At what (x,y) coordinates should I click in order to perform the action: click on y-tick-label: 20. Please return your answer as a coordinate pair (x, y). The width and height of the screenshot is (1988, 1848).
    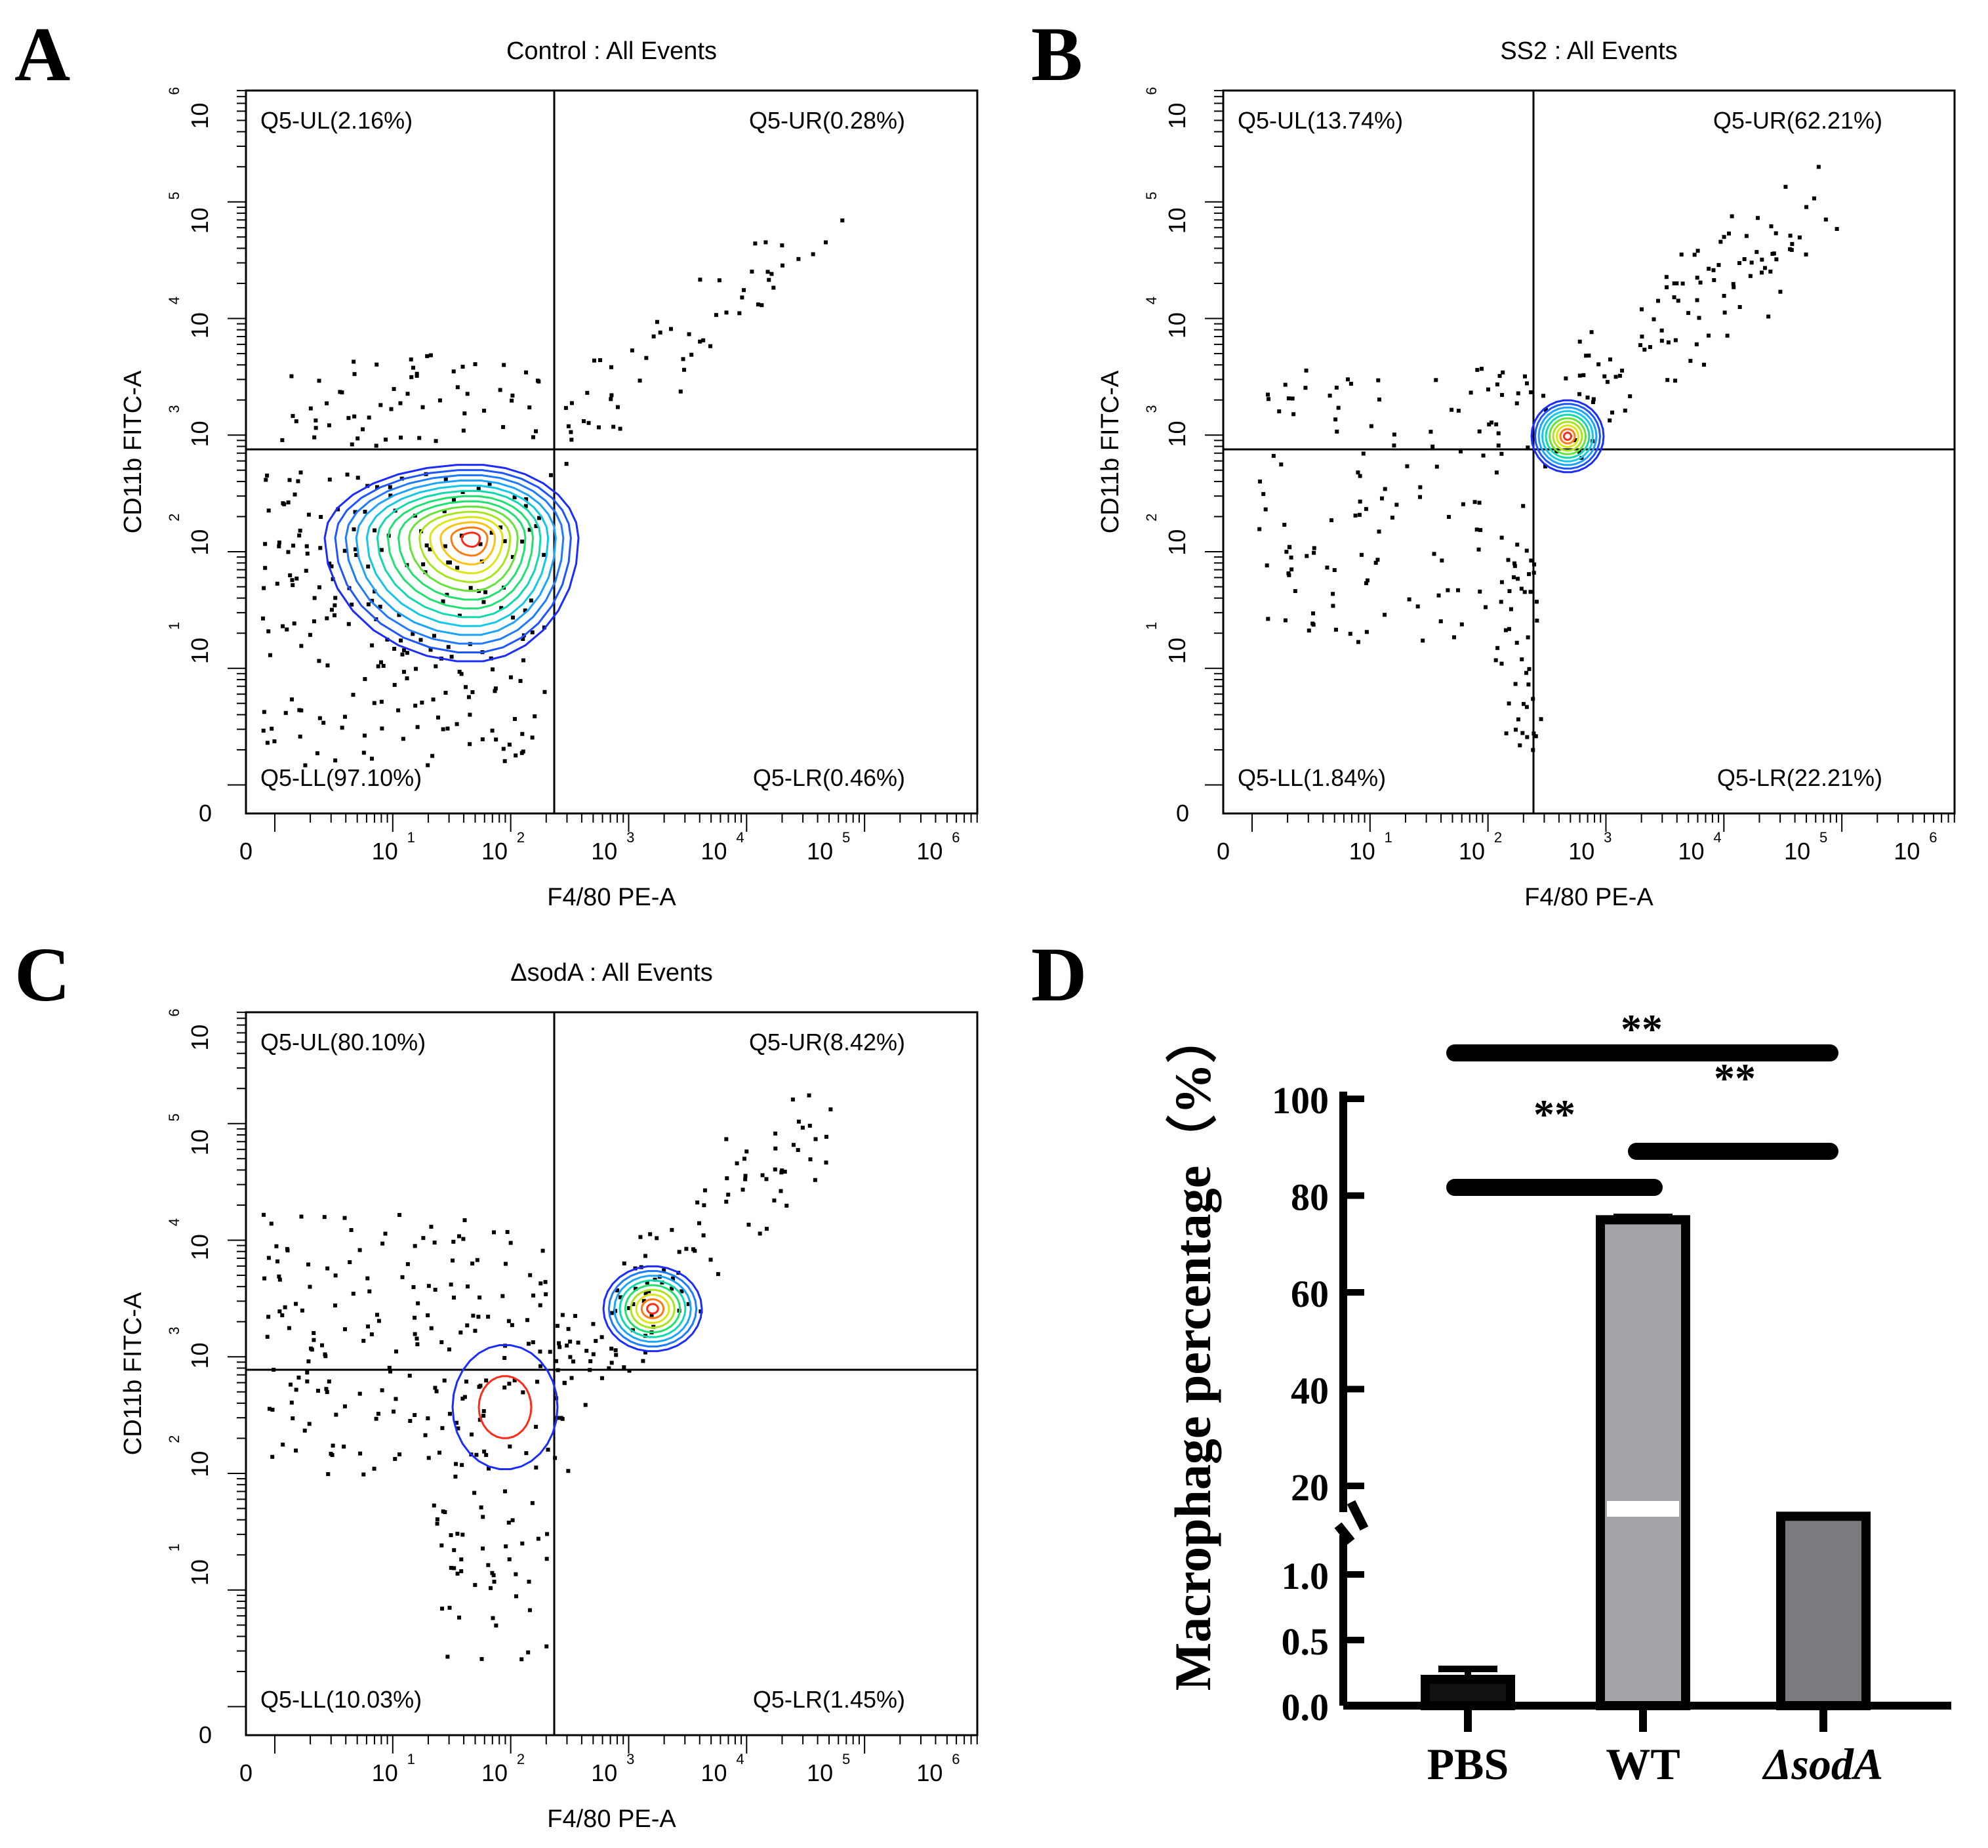
    Looking at the image, I should click on (1310, 1487).